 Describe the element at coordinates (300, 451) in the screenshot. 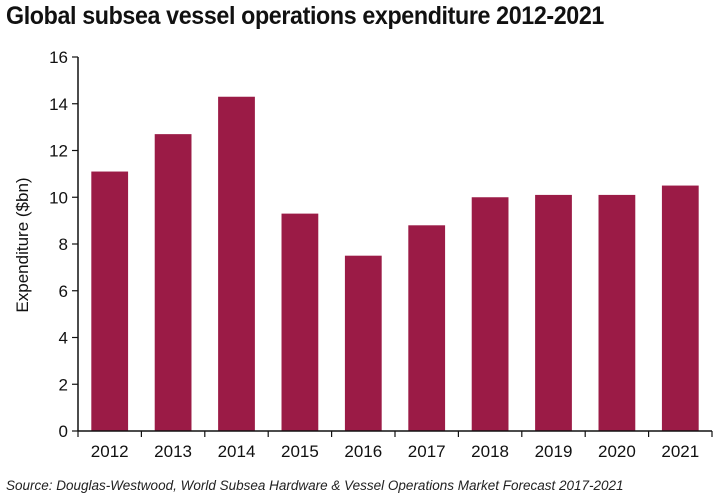

I see `x-tick-label-2015: 2015` at that location.